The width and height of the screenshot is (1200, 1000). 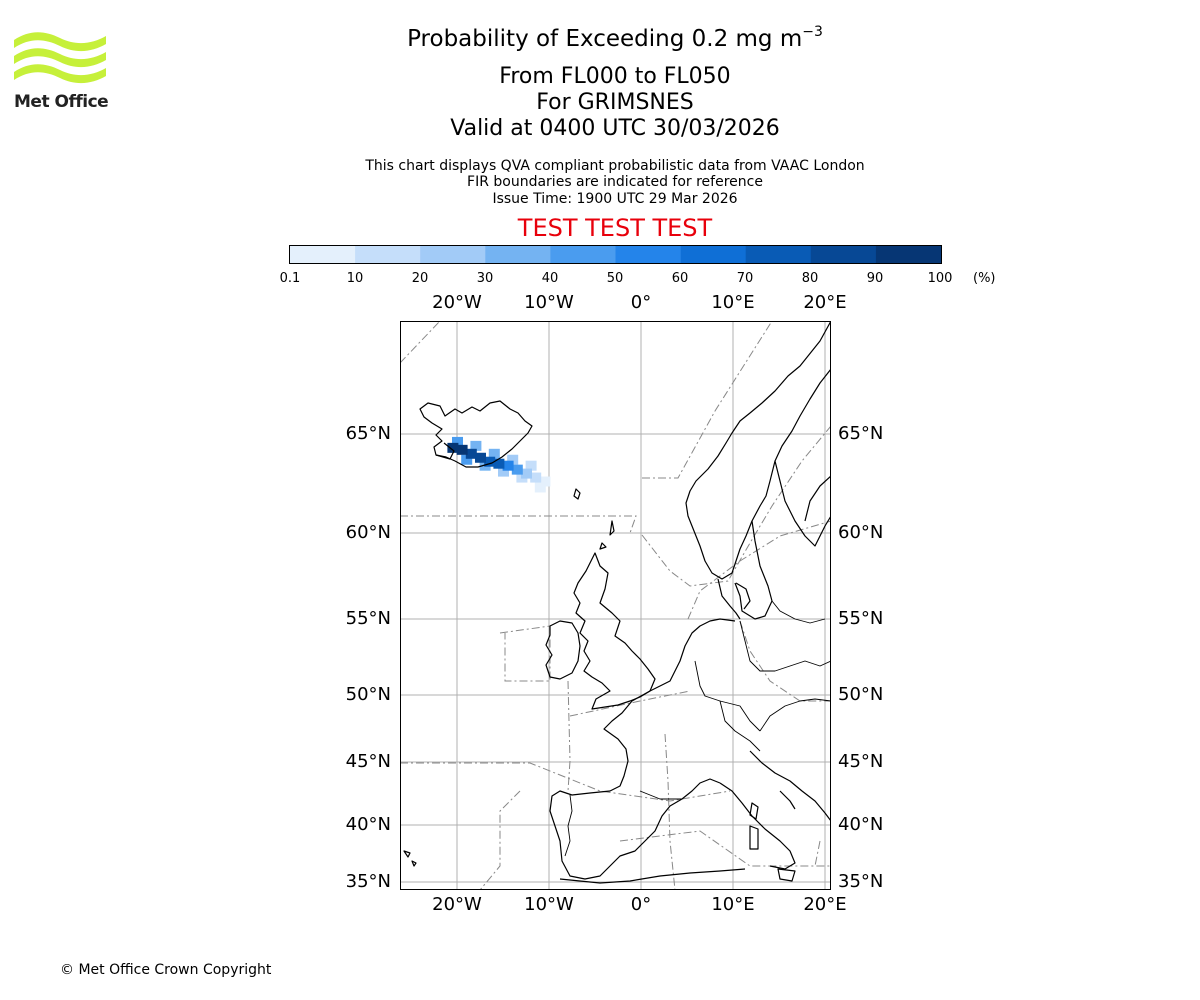 I want to click on lat-tick-right: 40°N, so click(x=861, y=824).